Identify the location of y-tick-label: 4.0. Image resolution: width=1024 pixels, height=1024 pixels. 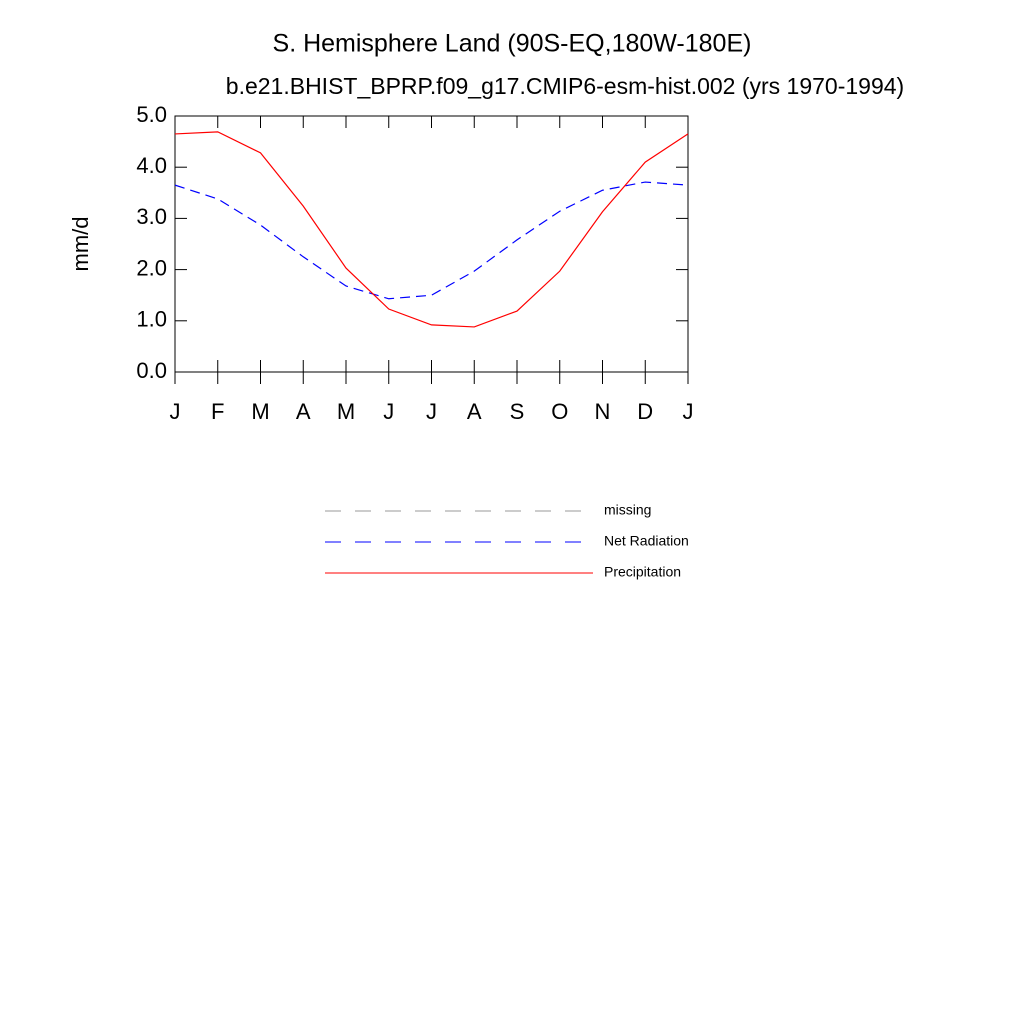
(151, 165).